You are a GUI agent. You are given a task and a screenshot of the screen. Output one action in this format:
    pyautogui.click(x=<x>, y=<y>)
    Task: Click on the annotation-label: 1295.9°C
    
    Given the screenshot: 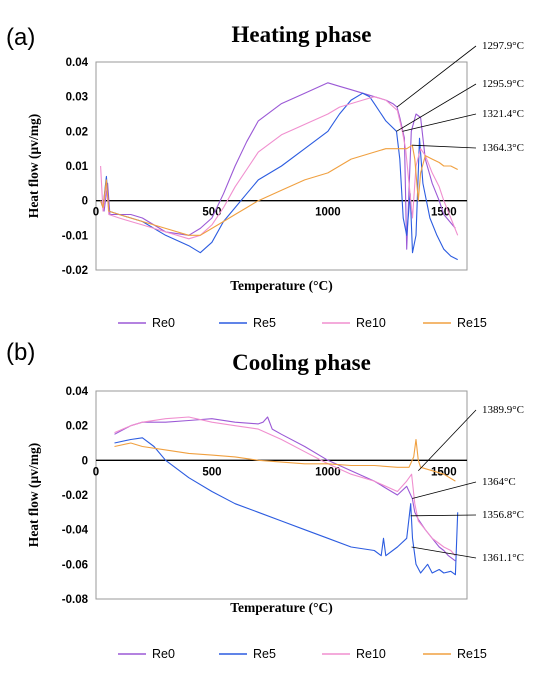 What is the action you would take?
    pyautogui.click(x=503, y=84)
    